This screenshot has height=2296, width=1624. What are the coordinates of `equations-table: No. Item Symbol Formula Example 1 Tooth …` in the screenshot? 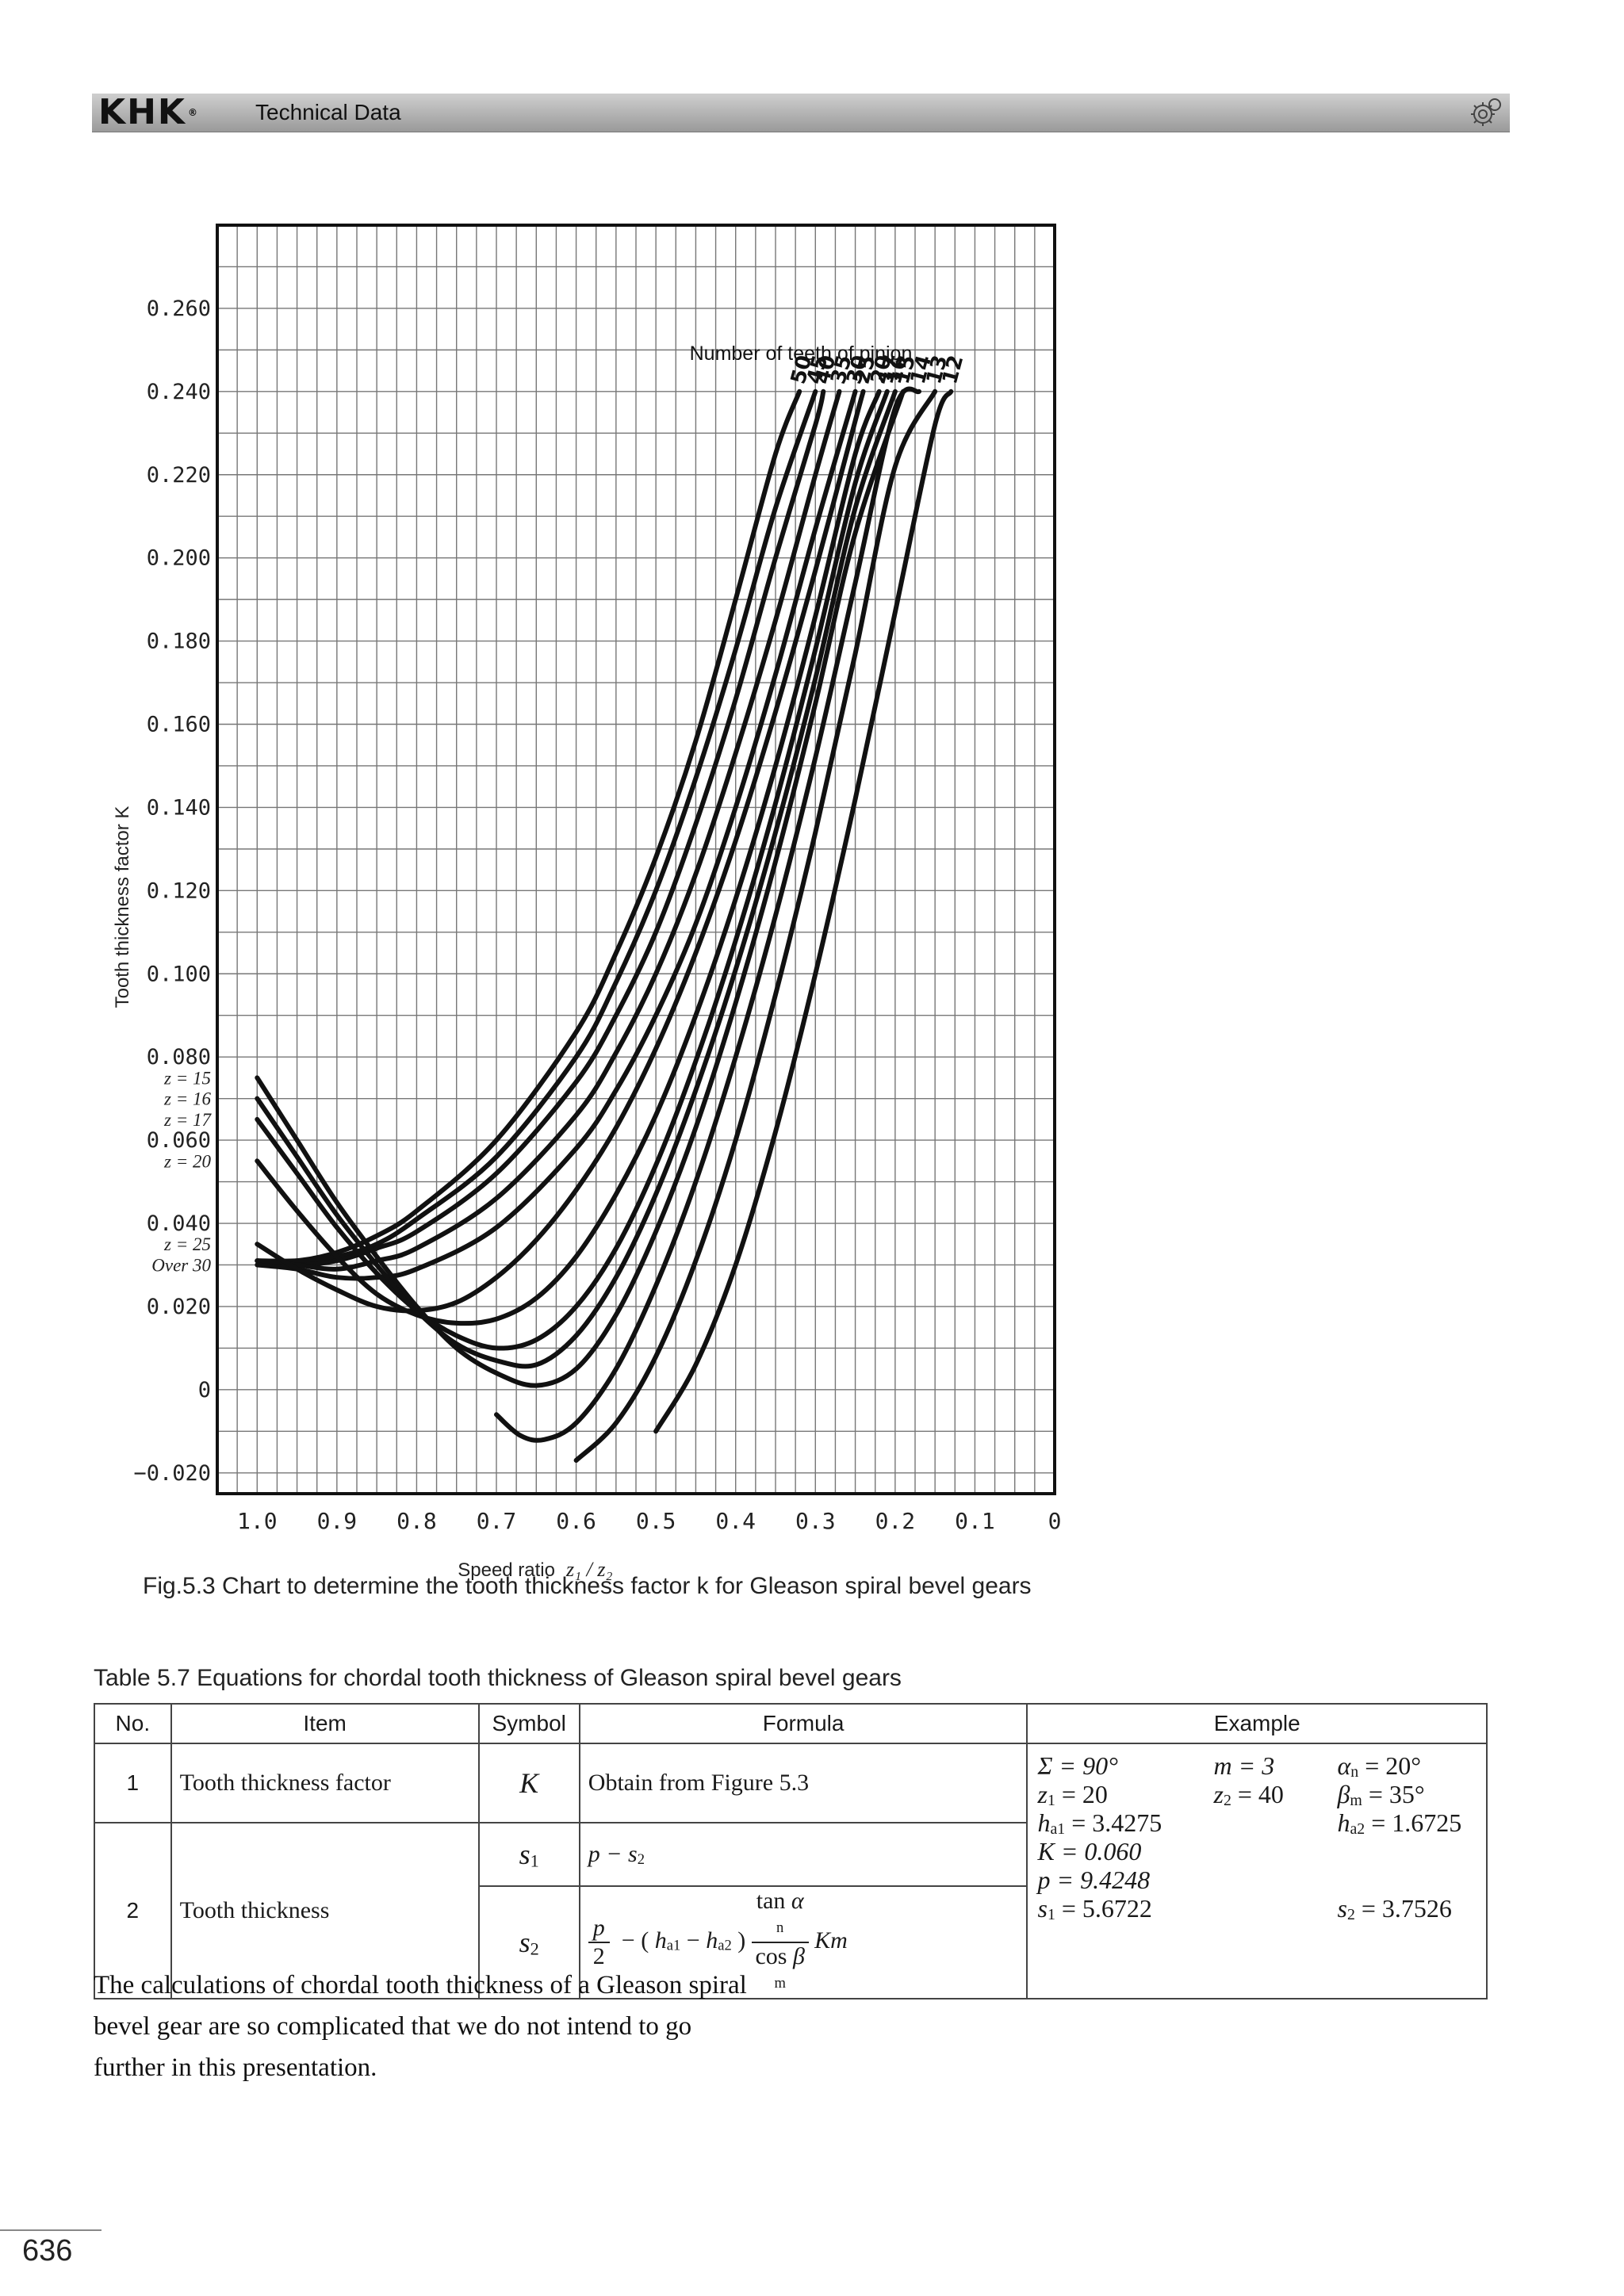 It's located at (791, 1851).